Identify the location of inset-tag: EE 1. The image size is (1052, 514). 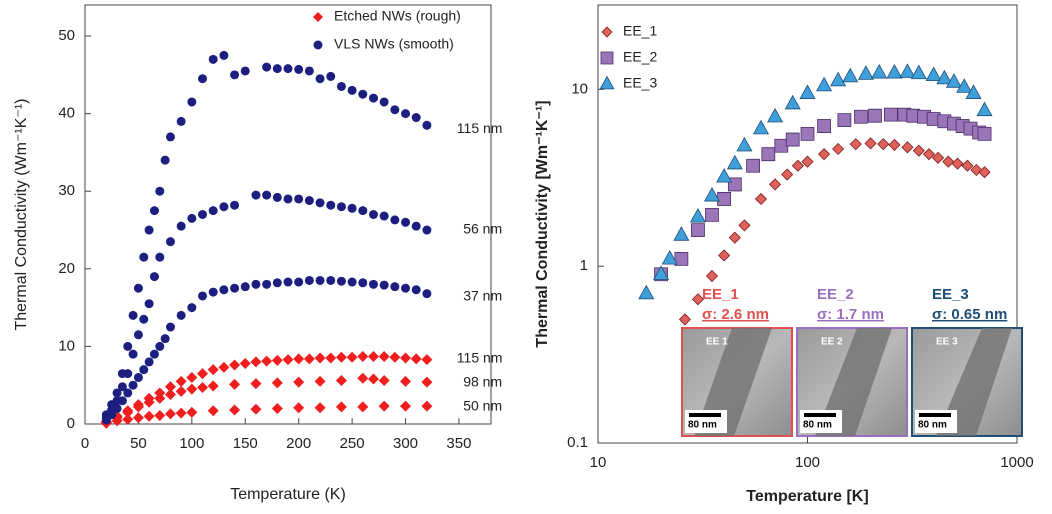
(717, 342).